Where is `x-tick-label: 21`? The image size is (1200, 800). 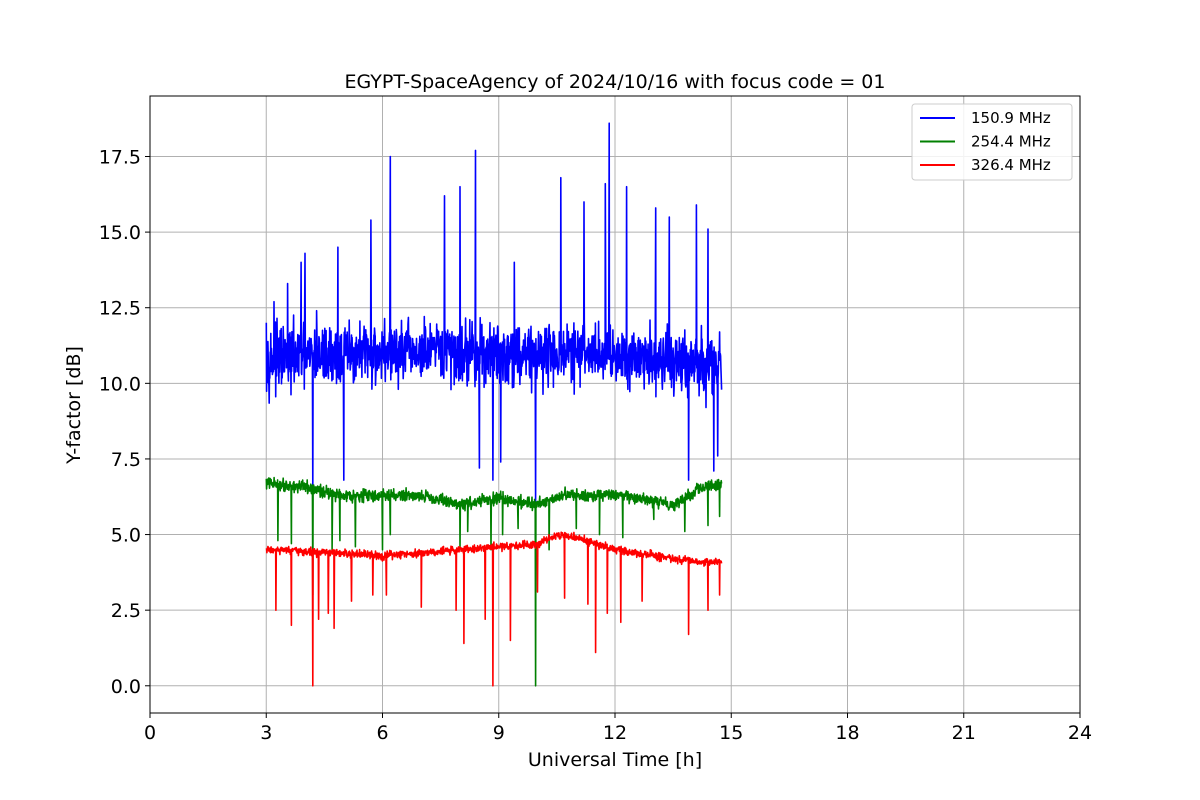 x-tick-label: 21 is located at coordinates (964, 733).